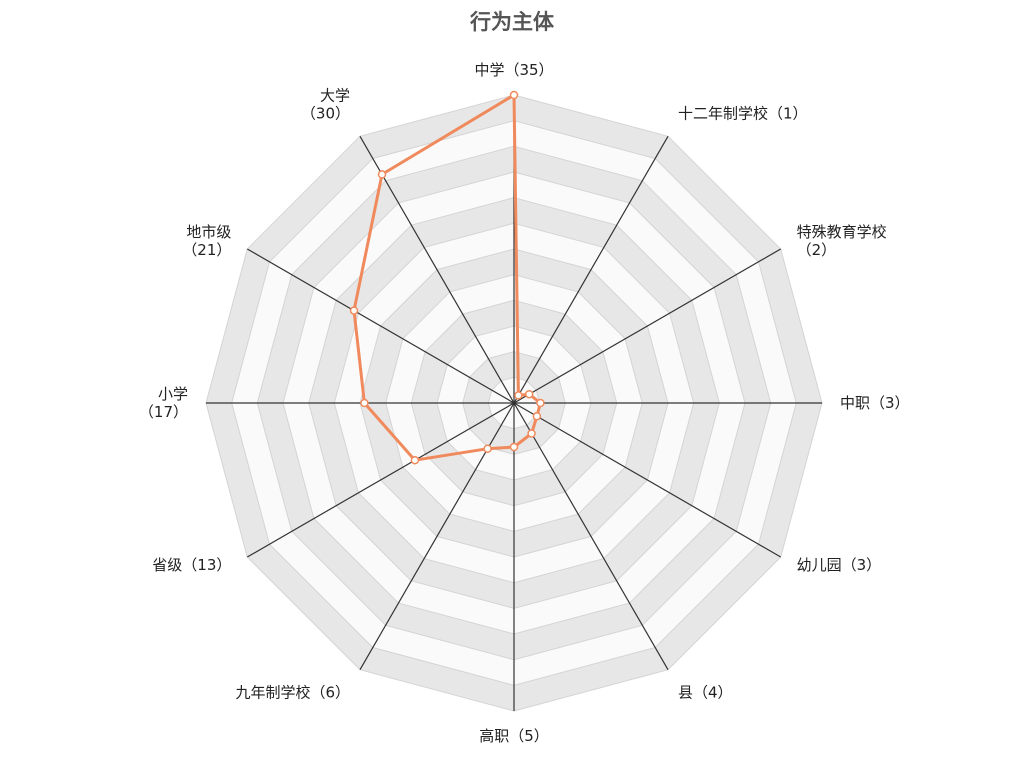  I want to click on axis-label: 幼儿园（3）, so click(839, 565).